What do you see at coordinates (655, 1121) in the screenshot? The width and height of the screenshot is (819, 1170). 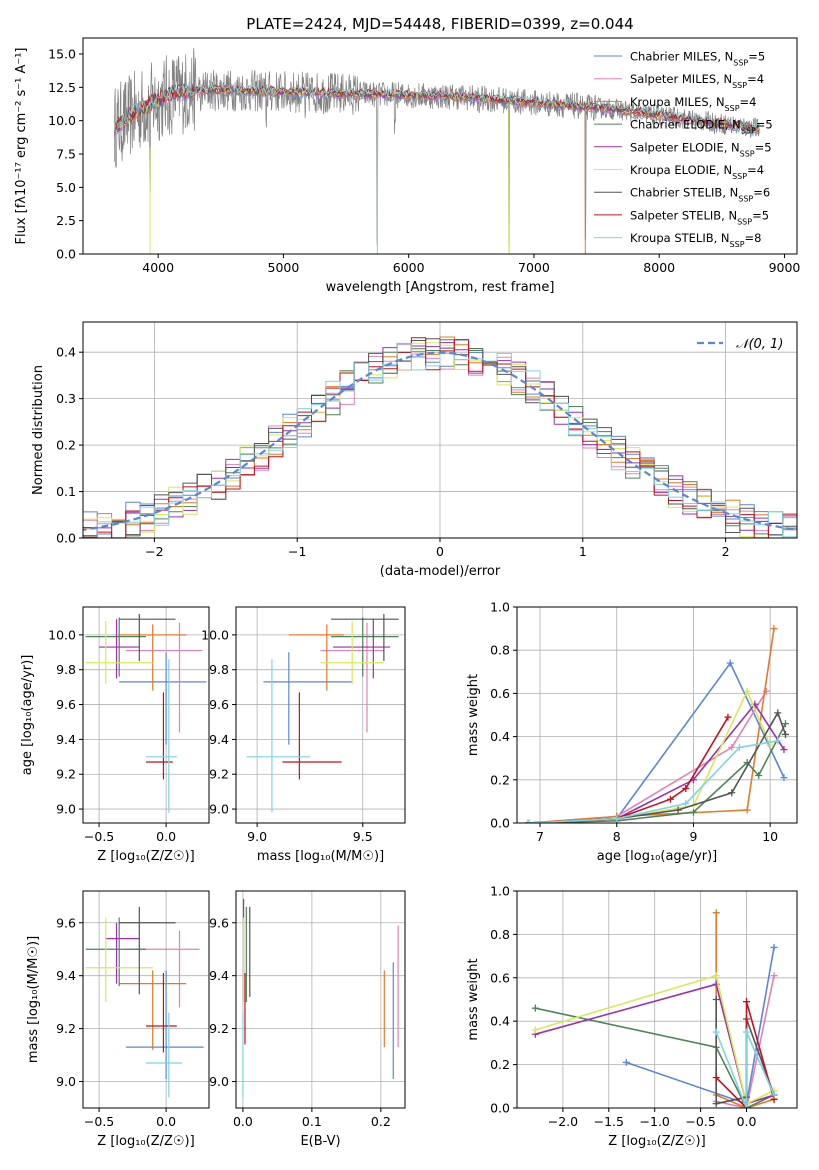 I see `x-tick-label: −1.0` at bounding box center [655, 1121].